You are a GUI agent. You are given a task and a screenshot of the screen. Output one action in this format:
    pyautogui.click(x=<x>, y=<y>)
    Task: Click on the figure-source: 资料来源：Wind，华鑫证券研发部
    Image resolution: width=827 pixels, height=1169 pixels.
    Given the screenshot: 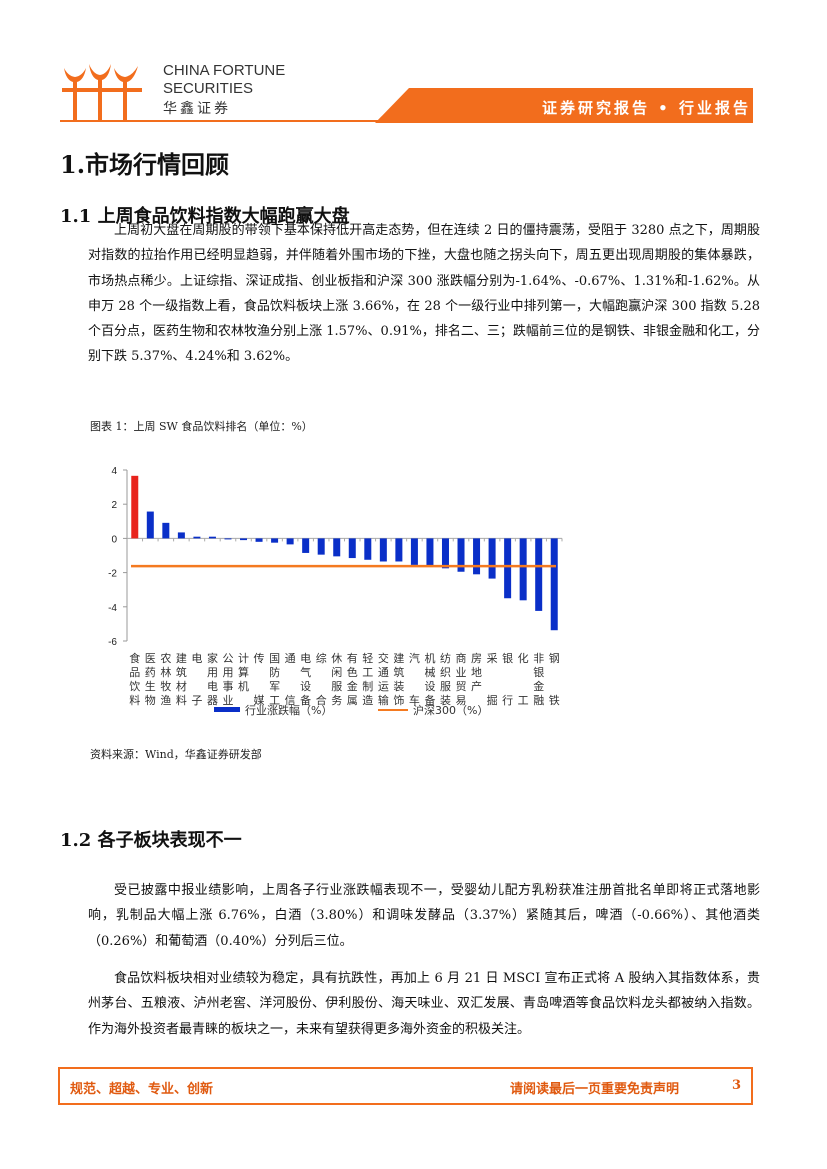 What is the action you would take?
    pyautogui.click(x=176, y=754)
    